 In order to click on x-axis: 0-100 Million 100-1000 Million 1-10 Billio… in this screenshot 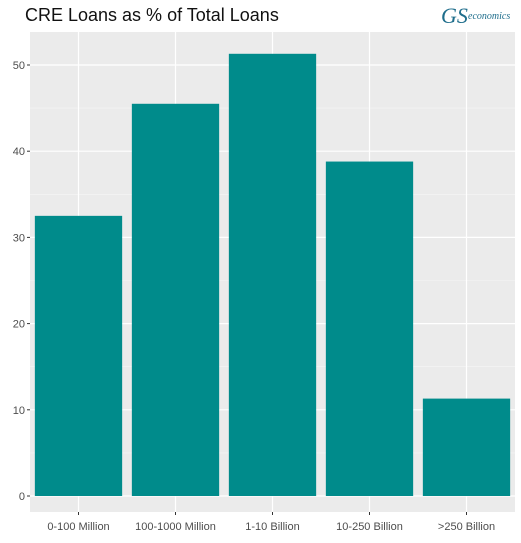, I will do `click(271, 522)`.